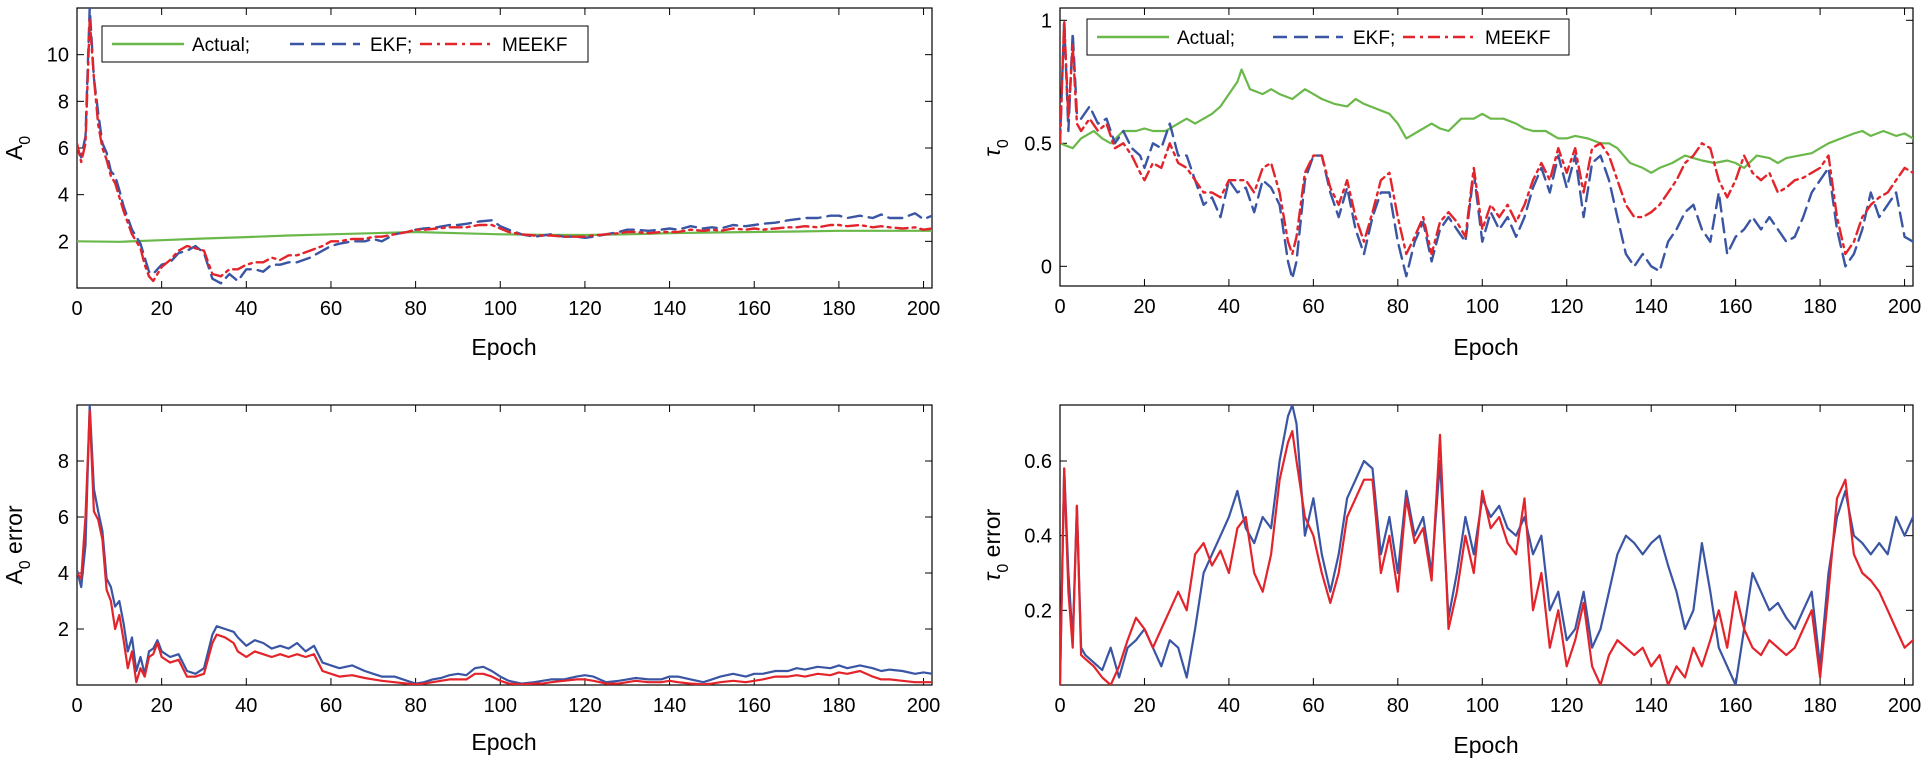  I want to click on y-tick-label: 10, so click(58, 56).